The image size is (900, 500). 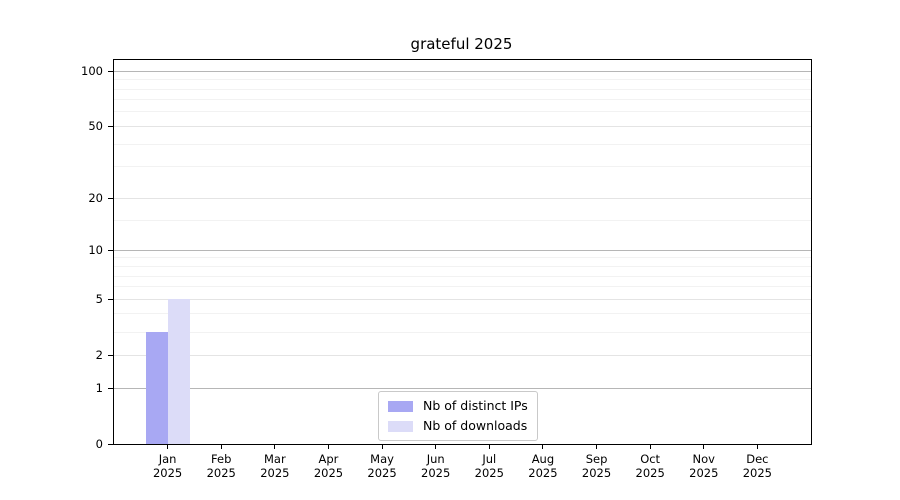 What do you see at coordinates (95, 126) in the screenshot?
I see `y-tick-label: 50` at bounding box center [95, 126].